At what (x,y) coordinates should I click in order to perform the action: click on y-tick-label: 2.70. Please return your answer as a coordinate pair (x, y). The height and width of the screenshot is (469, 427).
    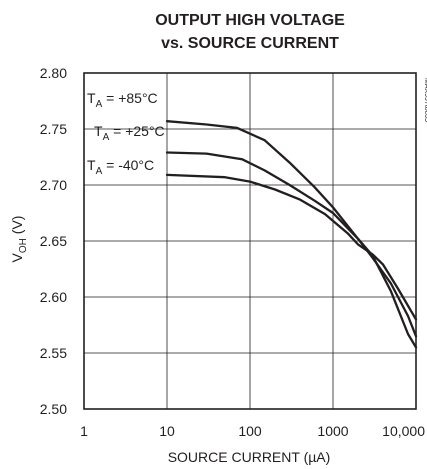
    Looking at the image, I should click on (53, 185).